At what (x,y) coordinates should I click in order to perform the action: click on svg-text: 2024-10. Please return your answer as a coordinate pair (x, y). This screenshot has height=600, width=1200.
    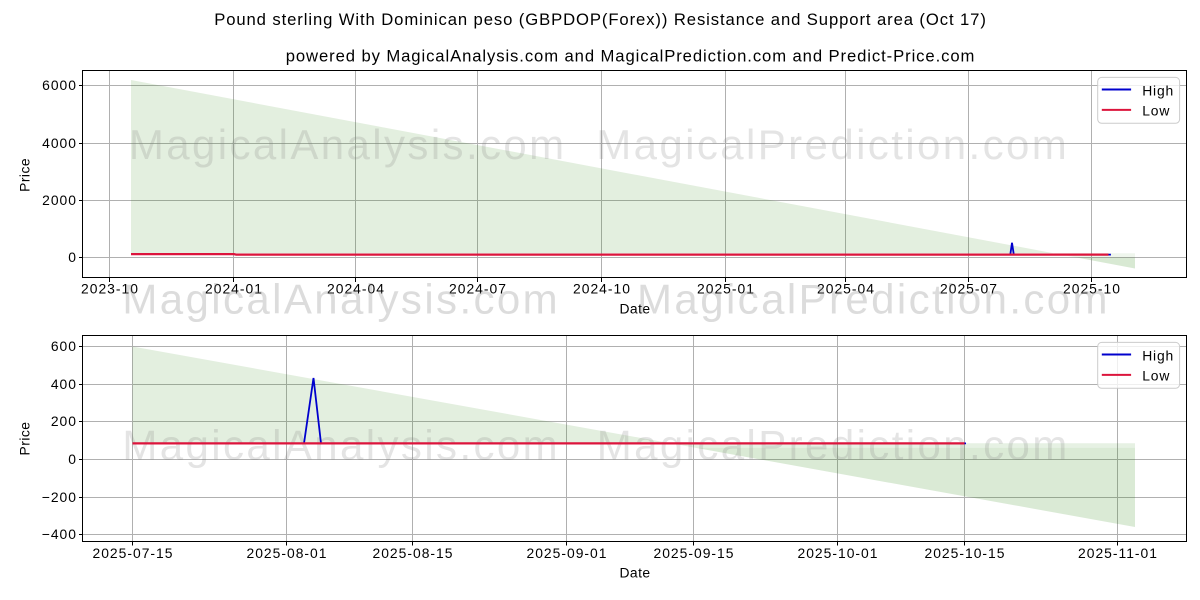
    Looking at the image, I should click on (602, 289).